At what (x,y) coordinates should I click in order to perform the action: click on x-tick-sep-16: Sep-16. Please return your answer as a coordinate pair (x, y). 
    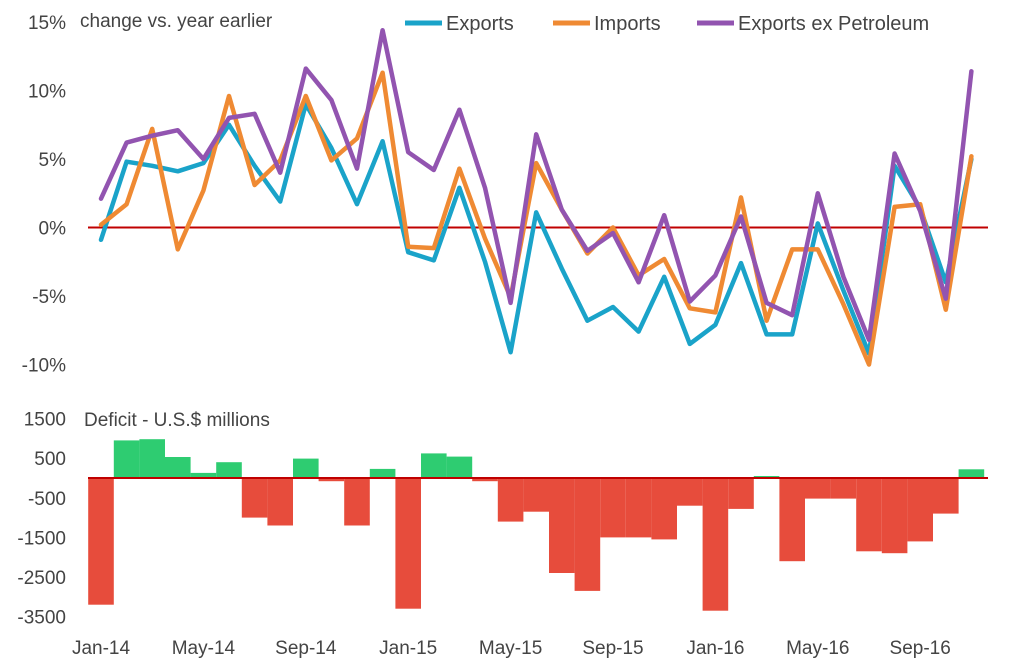
    Looking at the image, I should click on (920, 648).